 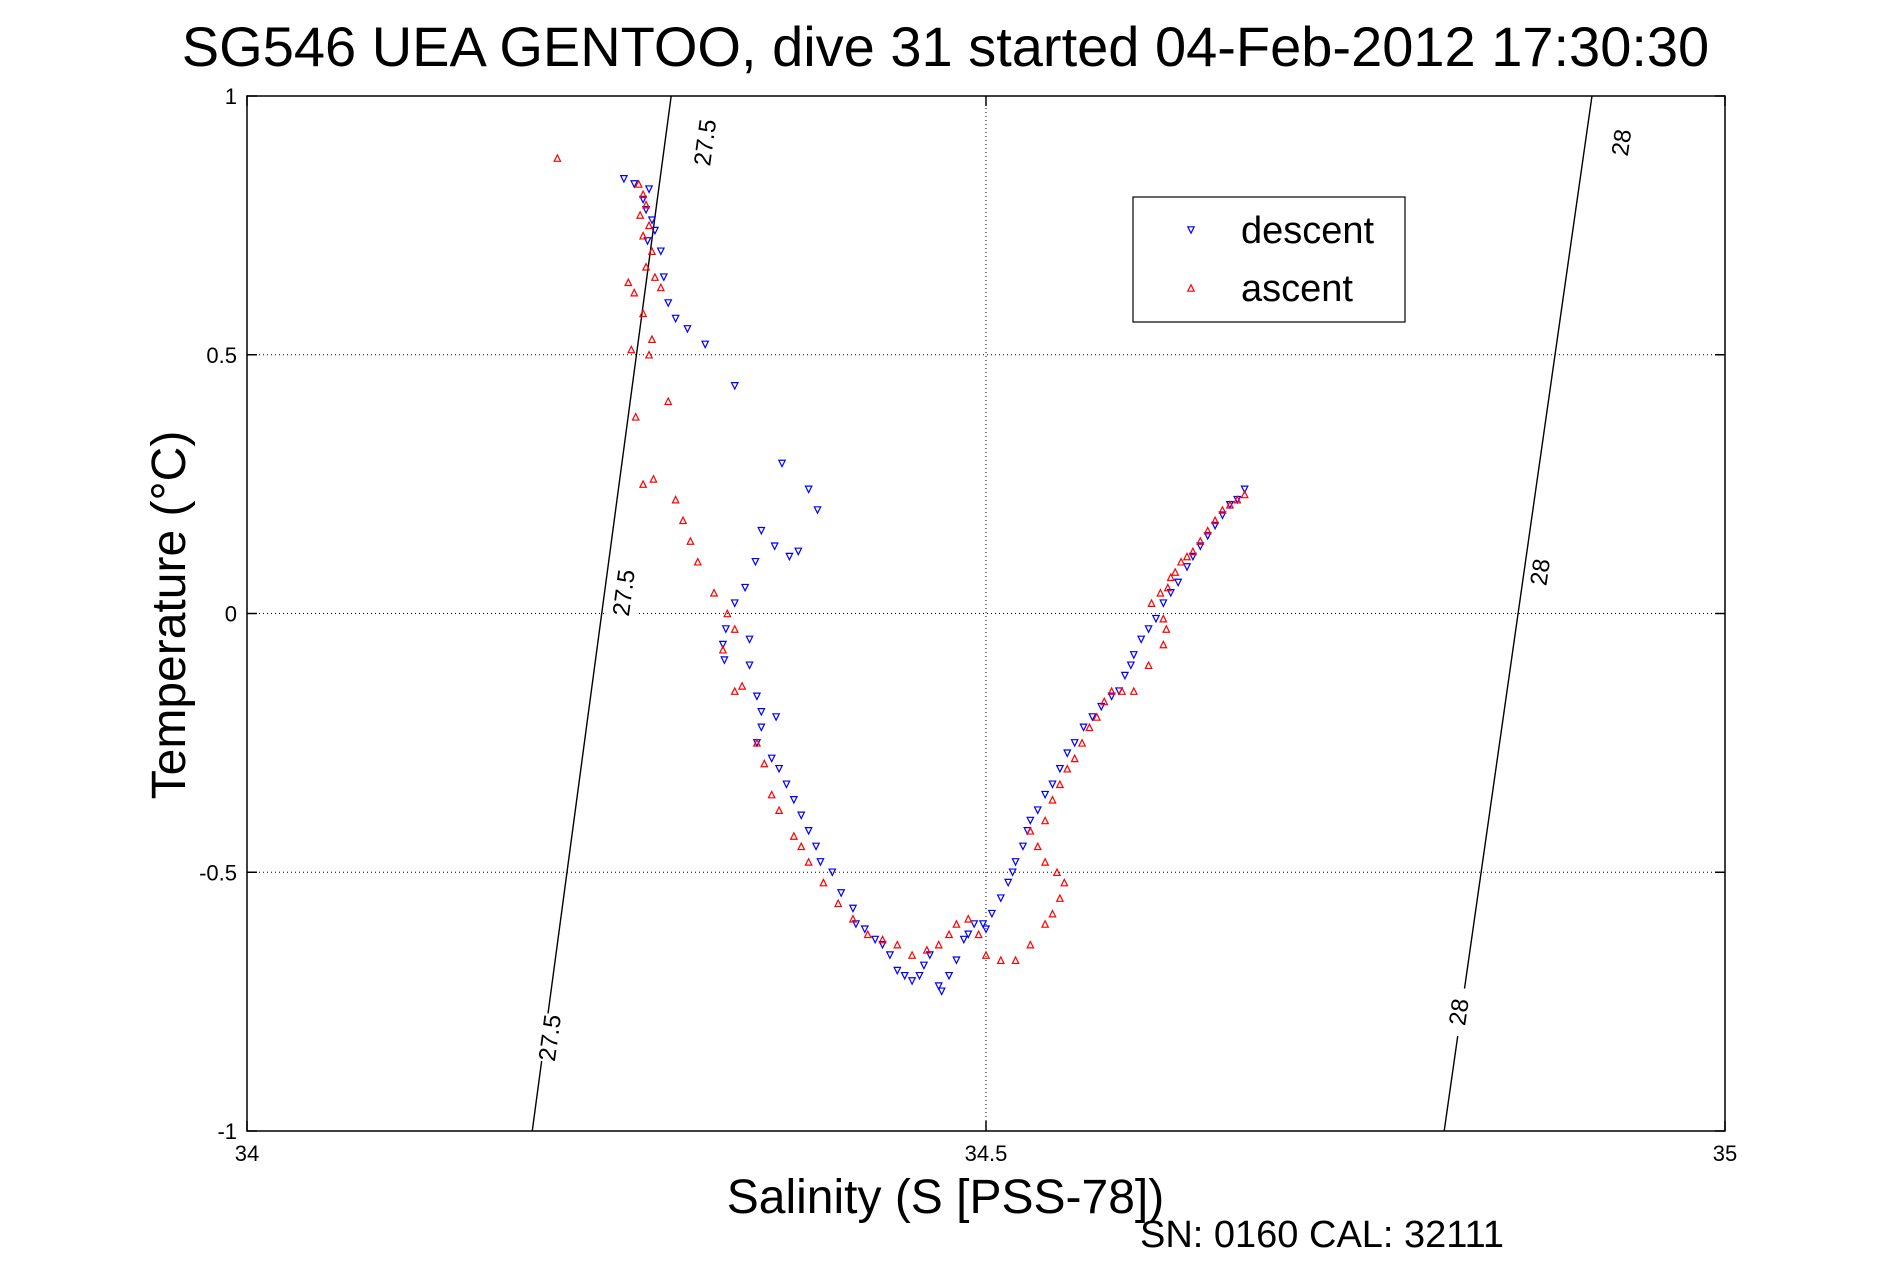 I want to click on isopycnal-label: 28, so click(x=1540, y=572).